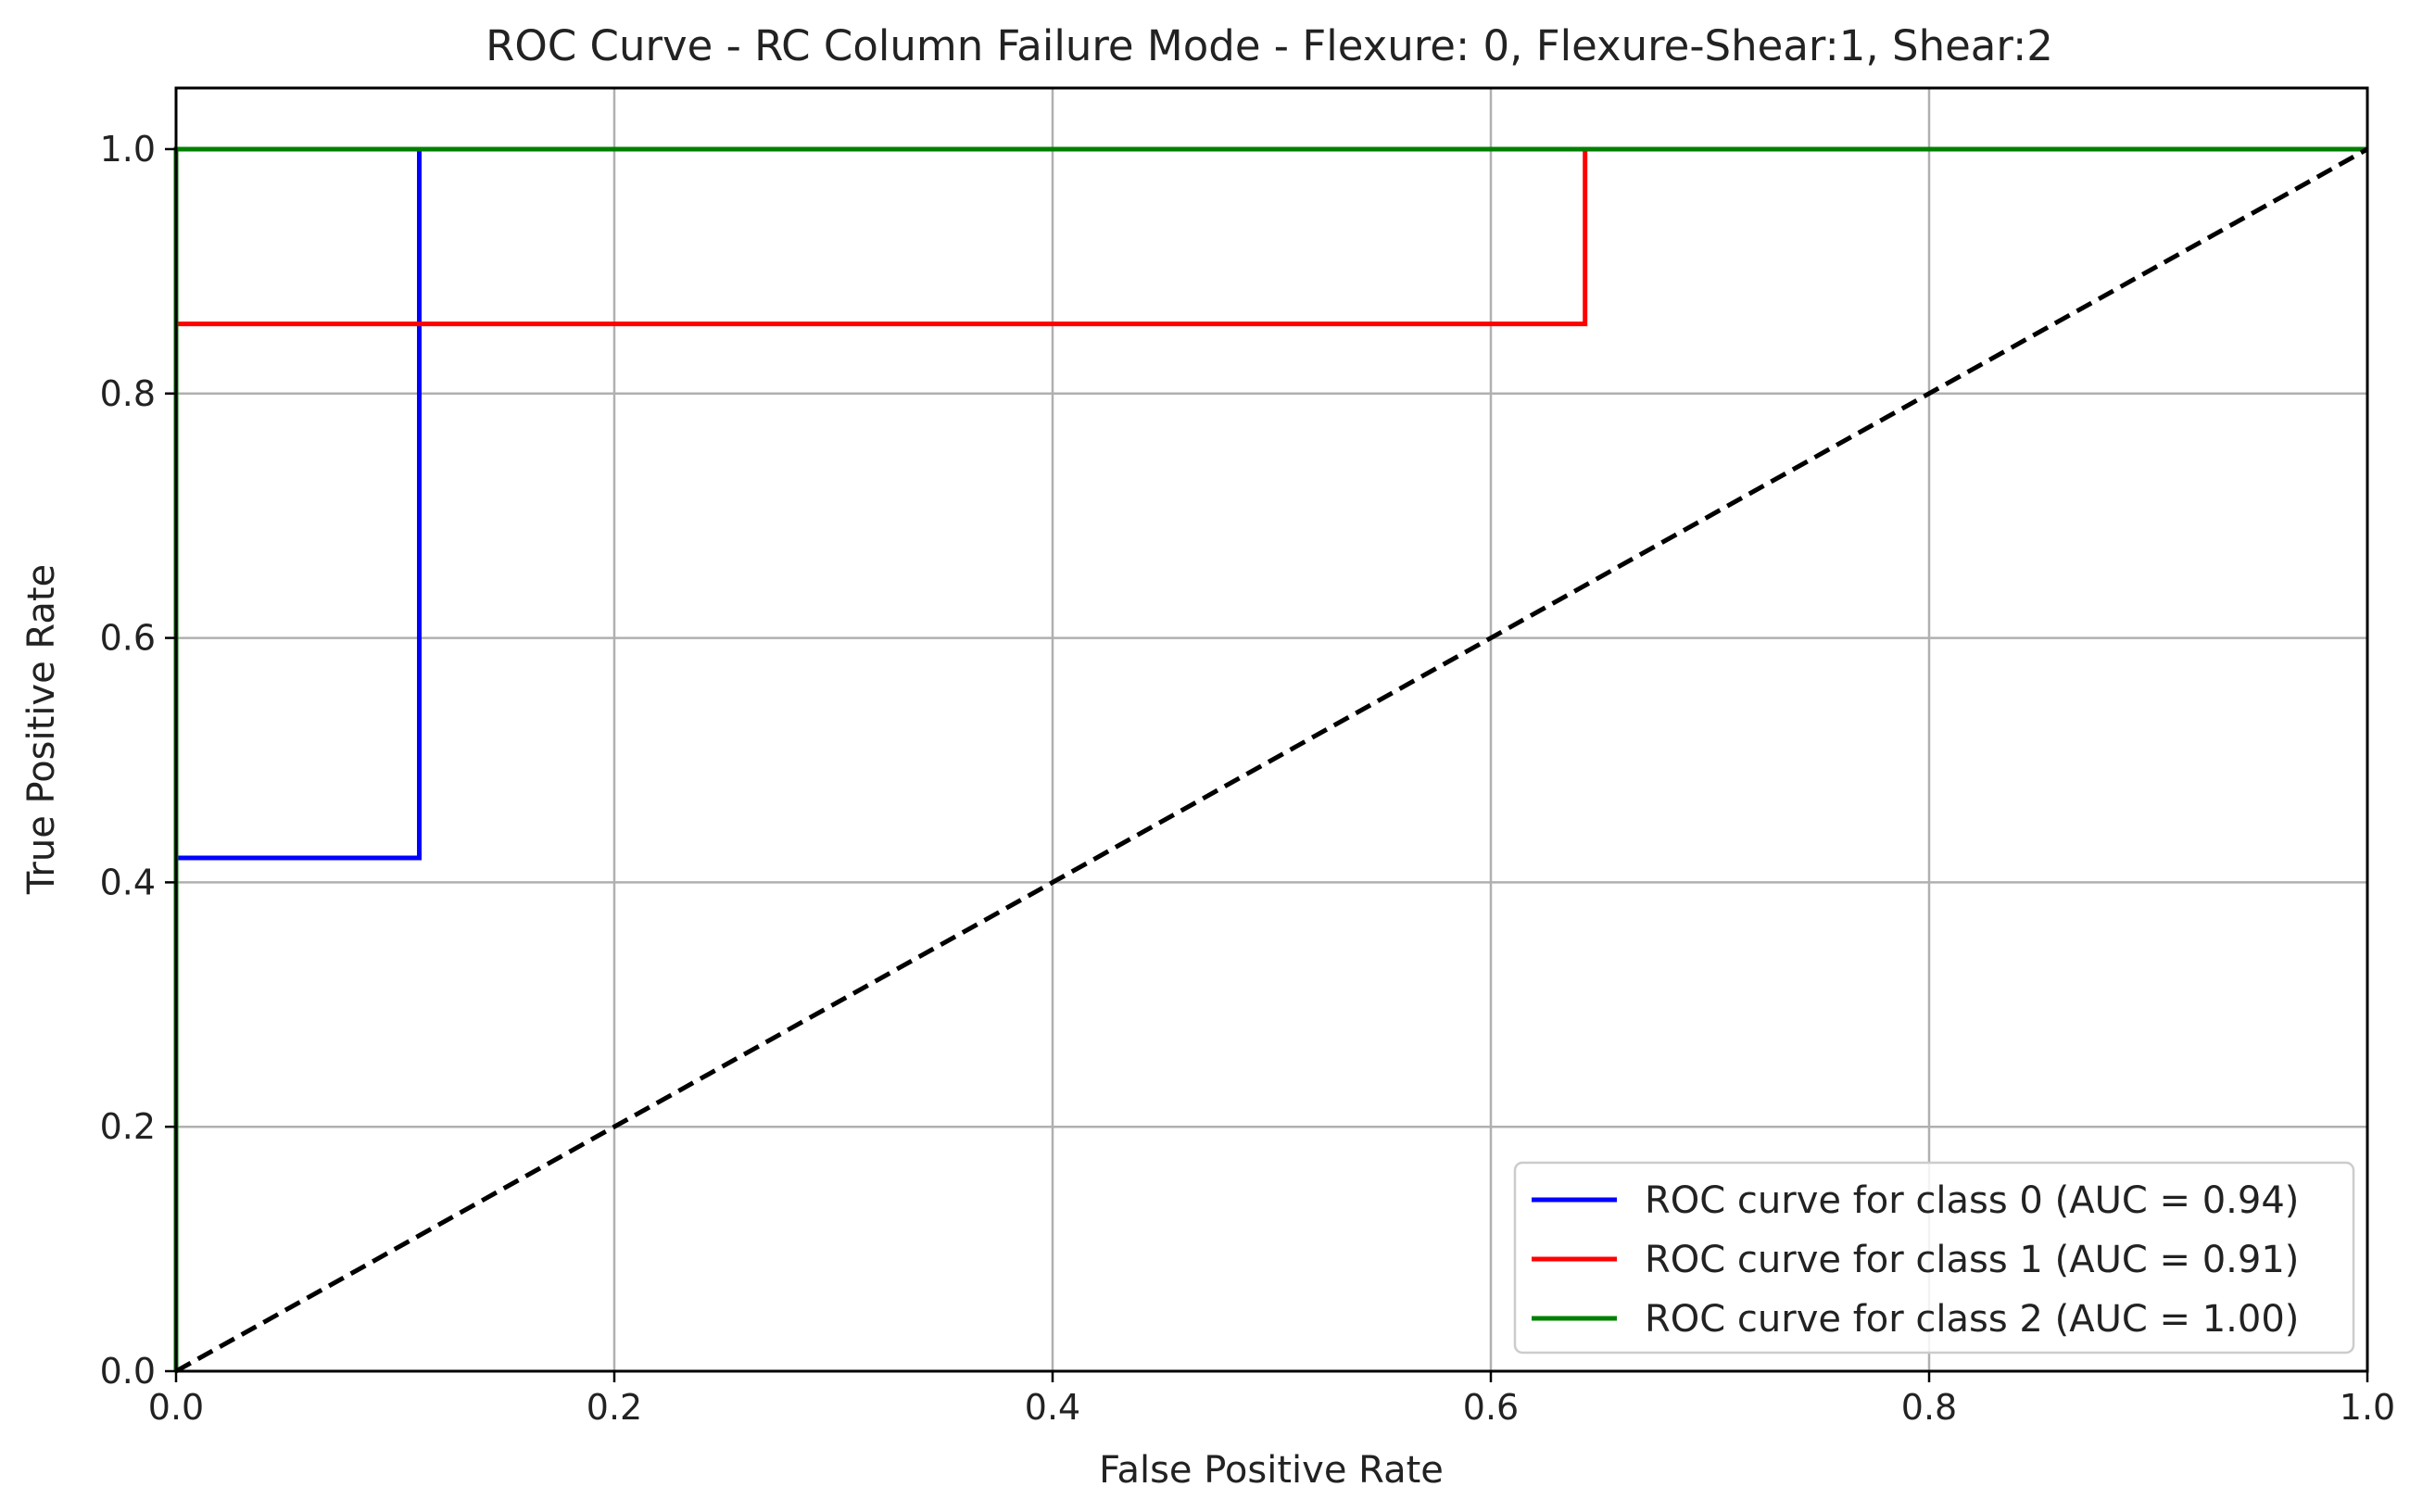  I want to click on x-tick-label: 0.4, so click(1052, 1407).